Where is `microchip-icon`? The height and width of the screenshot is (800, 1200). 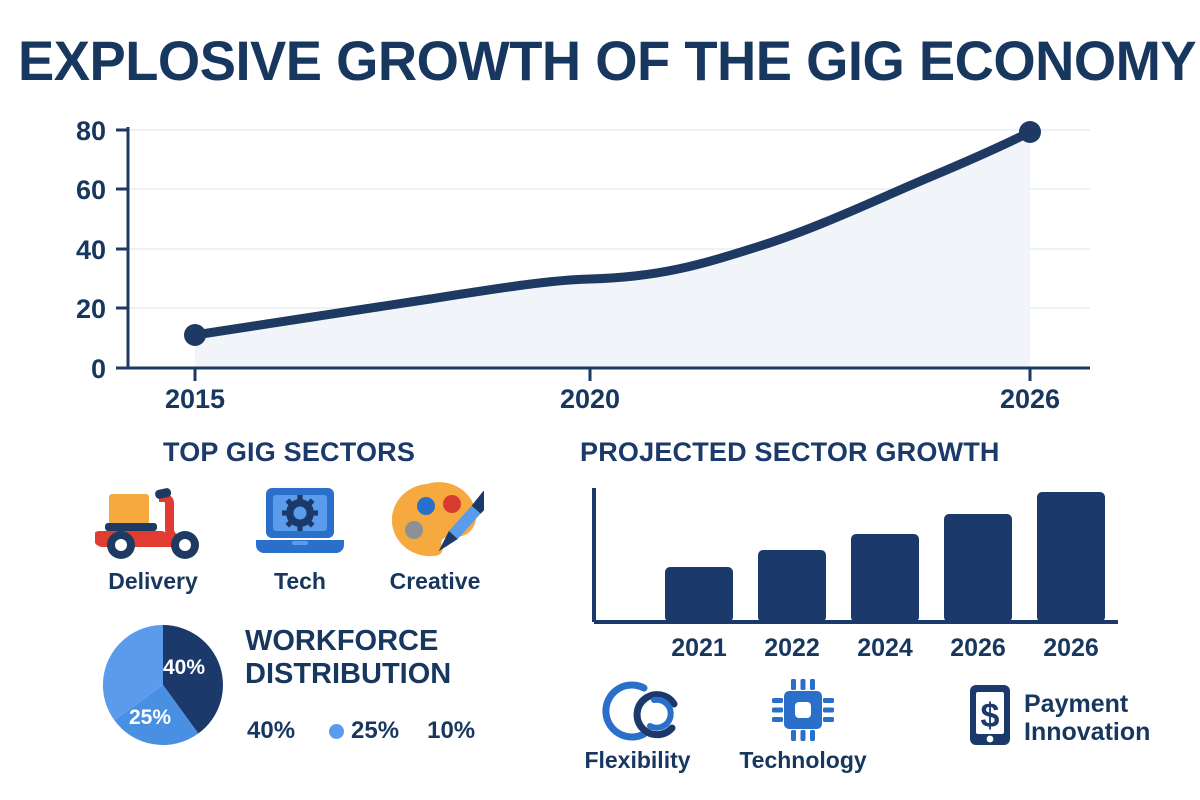 microchip-icon is located at coordinates (803, 710).